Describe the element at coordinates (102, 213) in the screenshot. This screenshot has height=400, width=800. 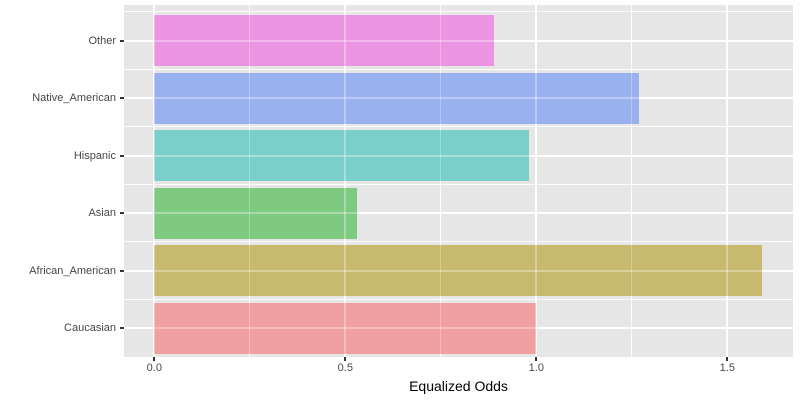
I see `y-tick-label: Asian` at that location.